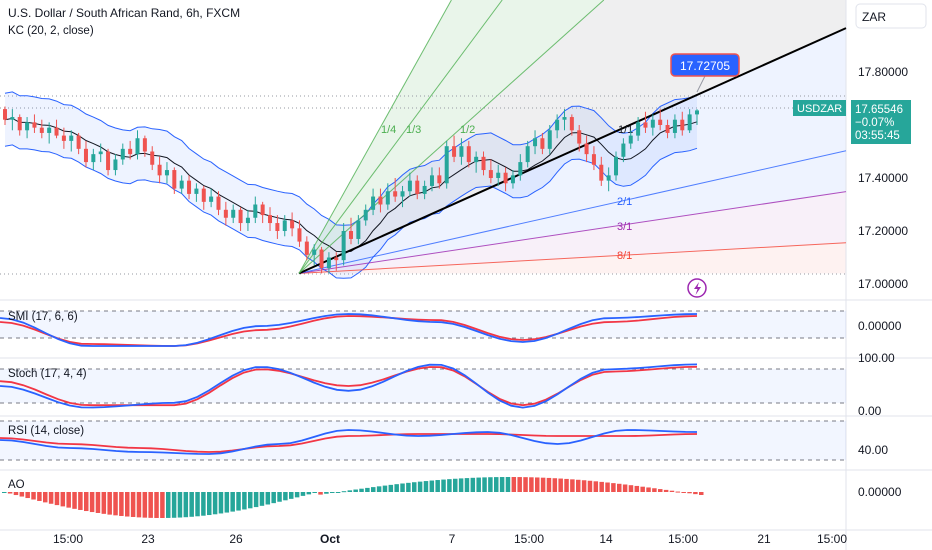 This screenshot has height=550, width=932. What do you see at coordinates (450, 539) in the screenshot?
I see `time-axis: 15:00 23 26 Oct 7 15:00 14 15:00 21 15:00` at bounding box center [450, 539].